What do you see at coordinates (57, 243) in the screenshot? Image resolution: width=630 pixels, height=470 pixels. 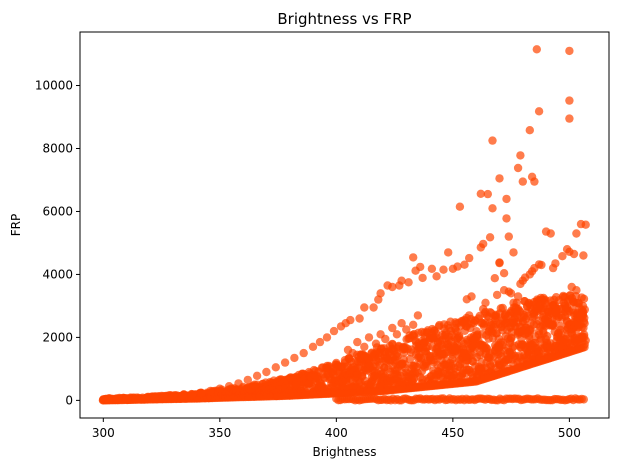 I see `y-axis: 0 2000 4000 6000 8000 10000` at bounding box center [57, 243].